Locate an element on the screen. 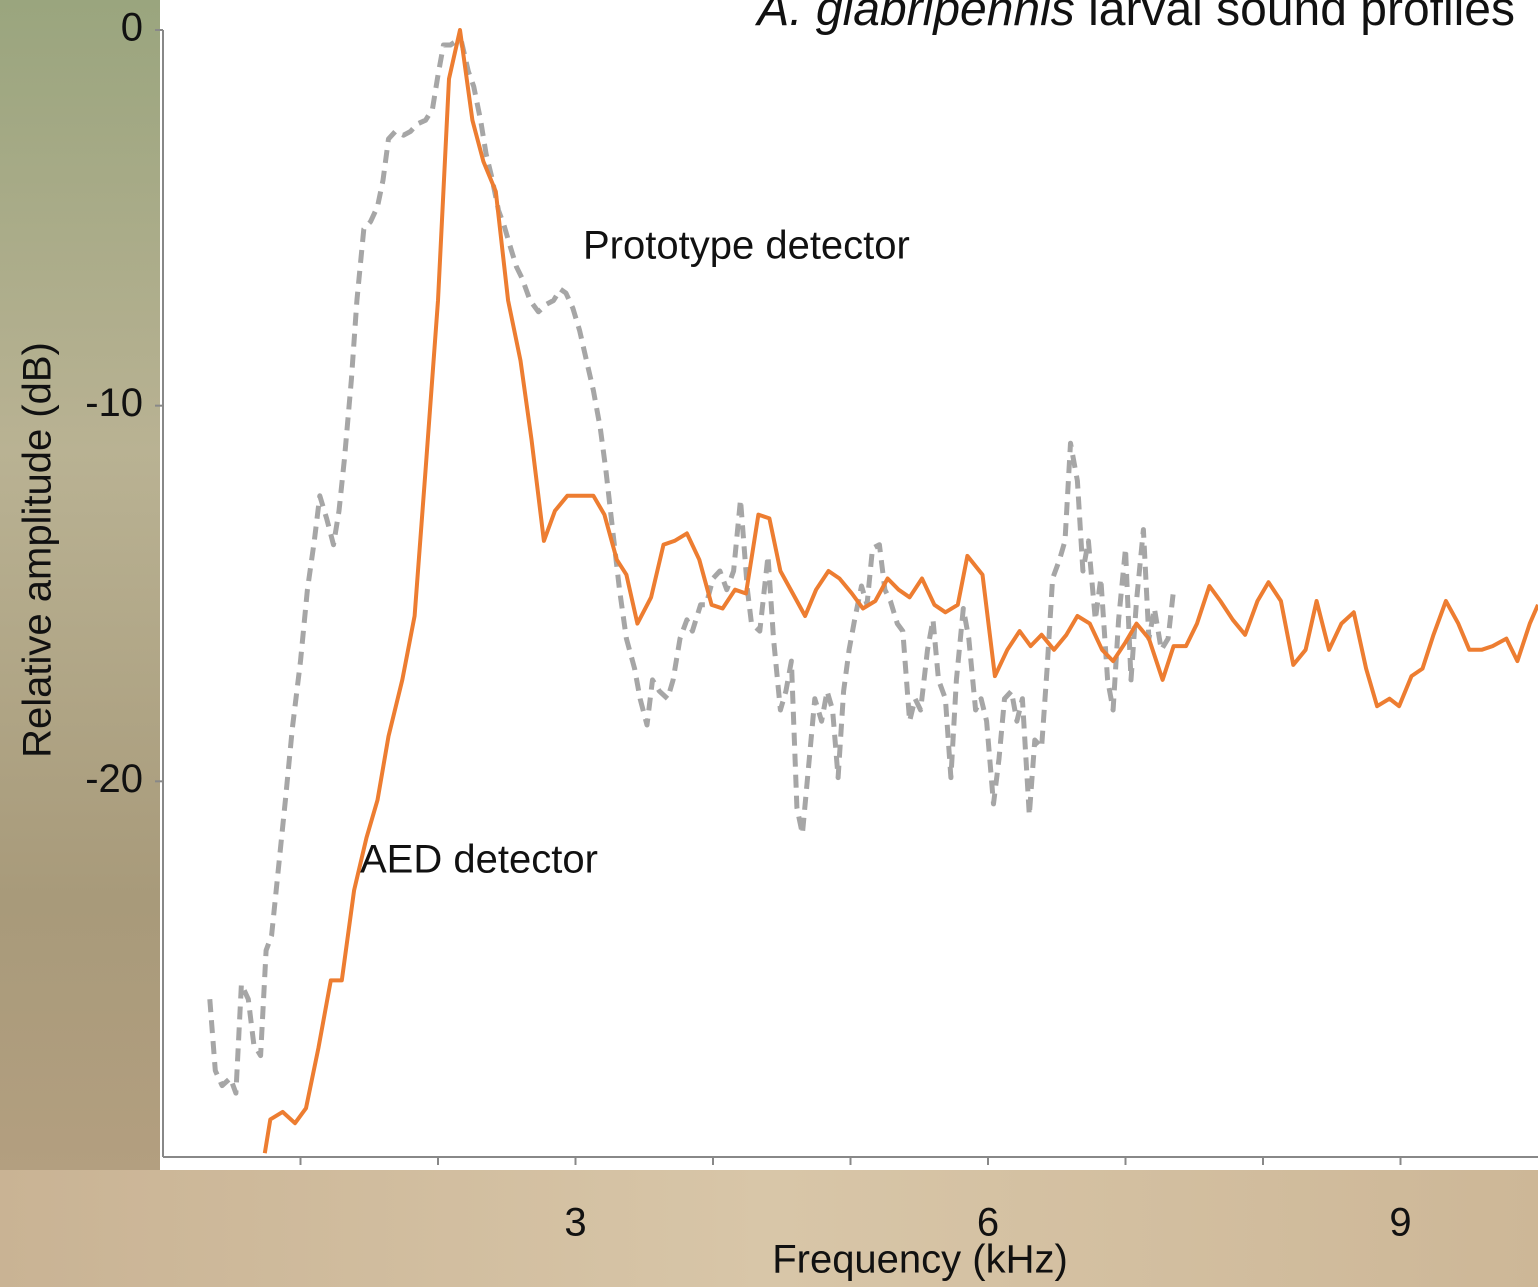  x-tick-label: 6 is located at coordinates (988, 1223).